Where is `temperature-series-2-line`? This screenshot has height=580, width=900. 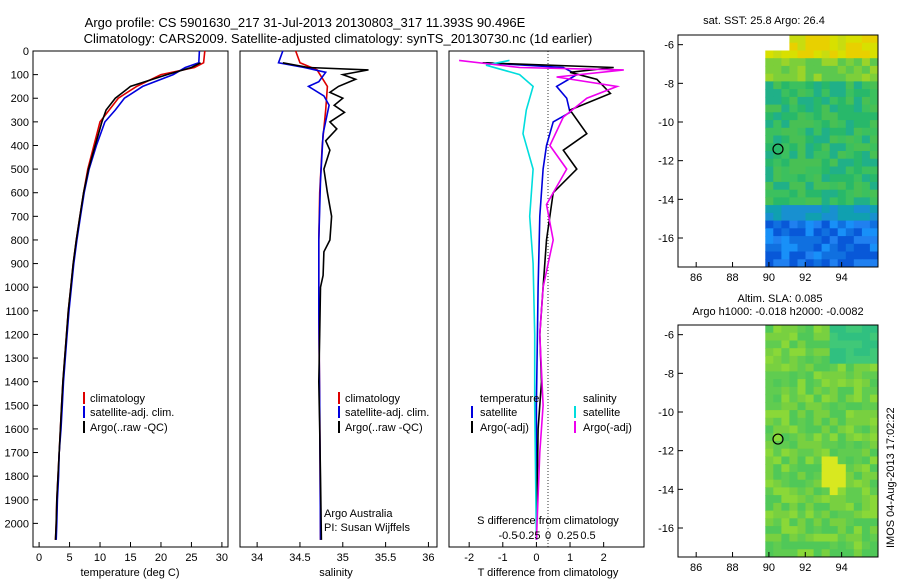
temperature-series-2-line is located at coordinates (127, 301).